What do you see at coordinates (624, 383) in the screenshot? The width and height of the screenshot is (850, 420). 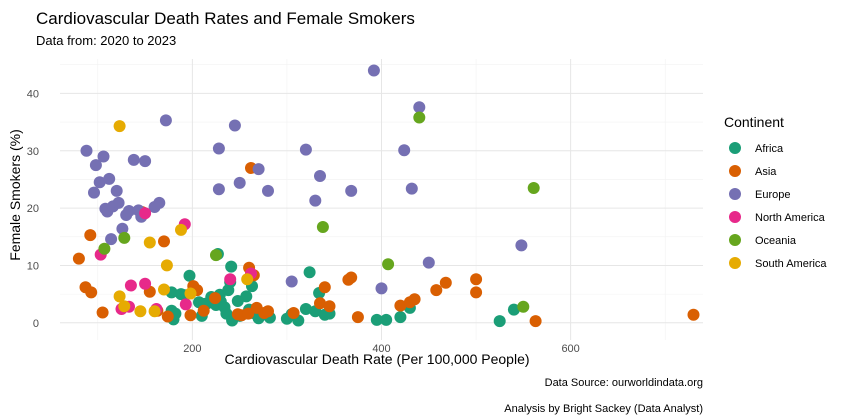 I see `caption-source: Data Source: ourworldindata.org` at bounding box center [624, 383].